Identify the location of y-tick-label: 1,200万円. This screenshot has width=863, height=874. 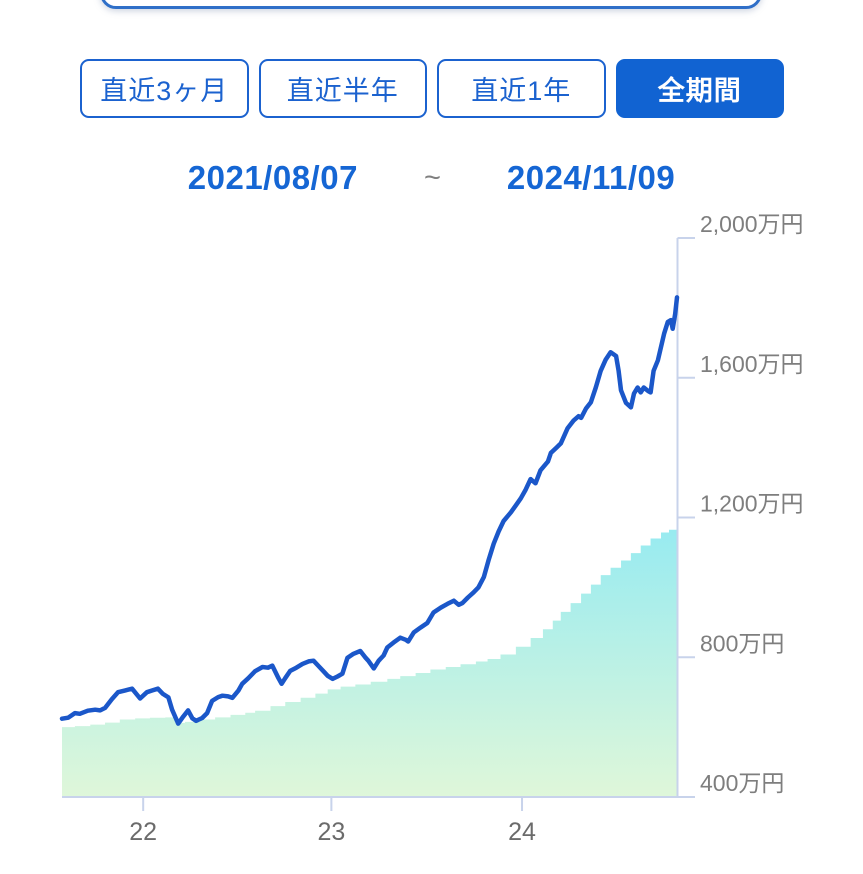
(752, 504).